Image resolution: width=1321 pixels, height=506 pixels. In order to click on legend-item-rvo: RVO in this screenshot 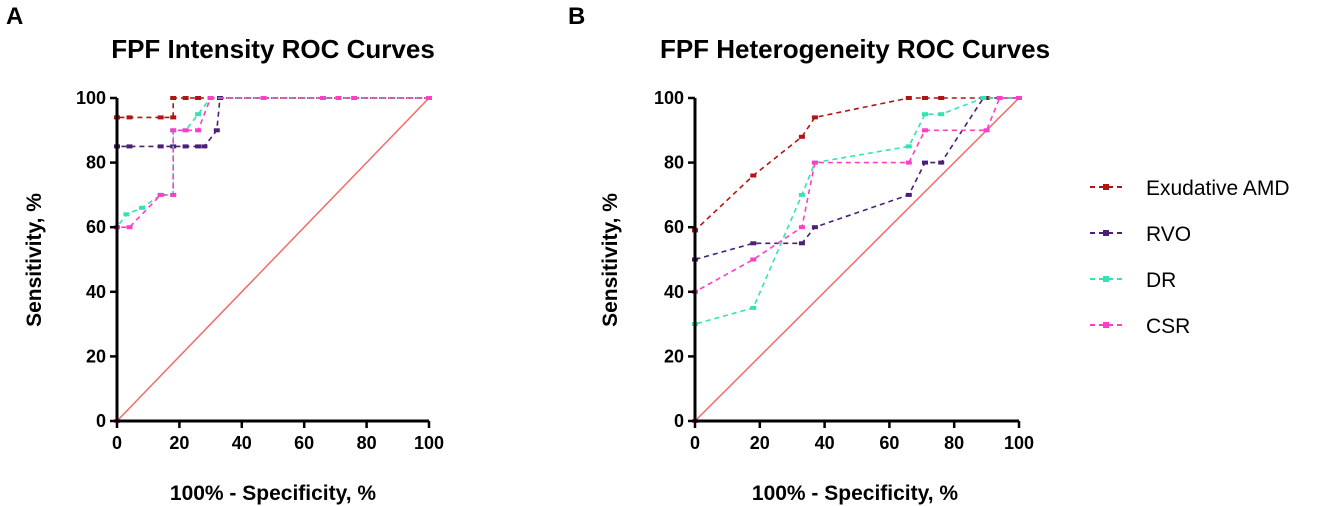, I will do `click(1140, 234)`.